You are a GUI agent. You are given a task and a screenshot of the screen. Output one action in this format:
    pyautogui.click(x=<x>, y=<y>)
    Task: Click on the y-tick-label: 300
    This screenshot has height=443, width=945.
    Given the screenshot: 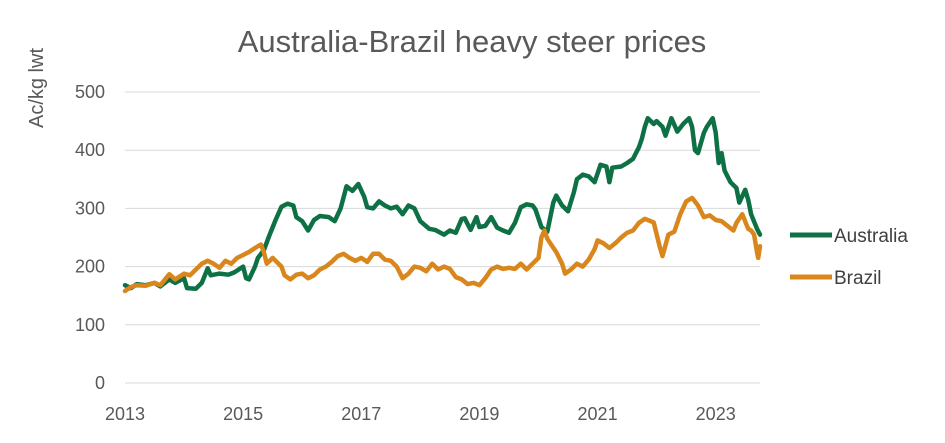 What is the action you would take?
    pyautogui.click(x=90, y=208)
    